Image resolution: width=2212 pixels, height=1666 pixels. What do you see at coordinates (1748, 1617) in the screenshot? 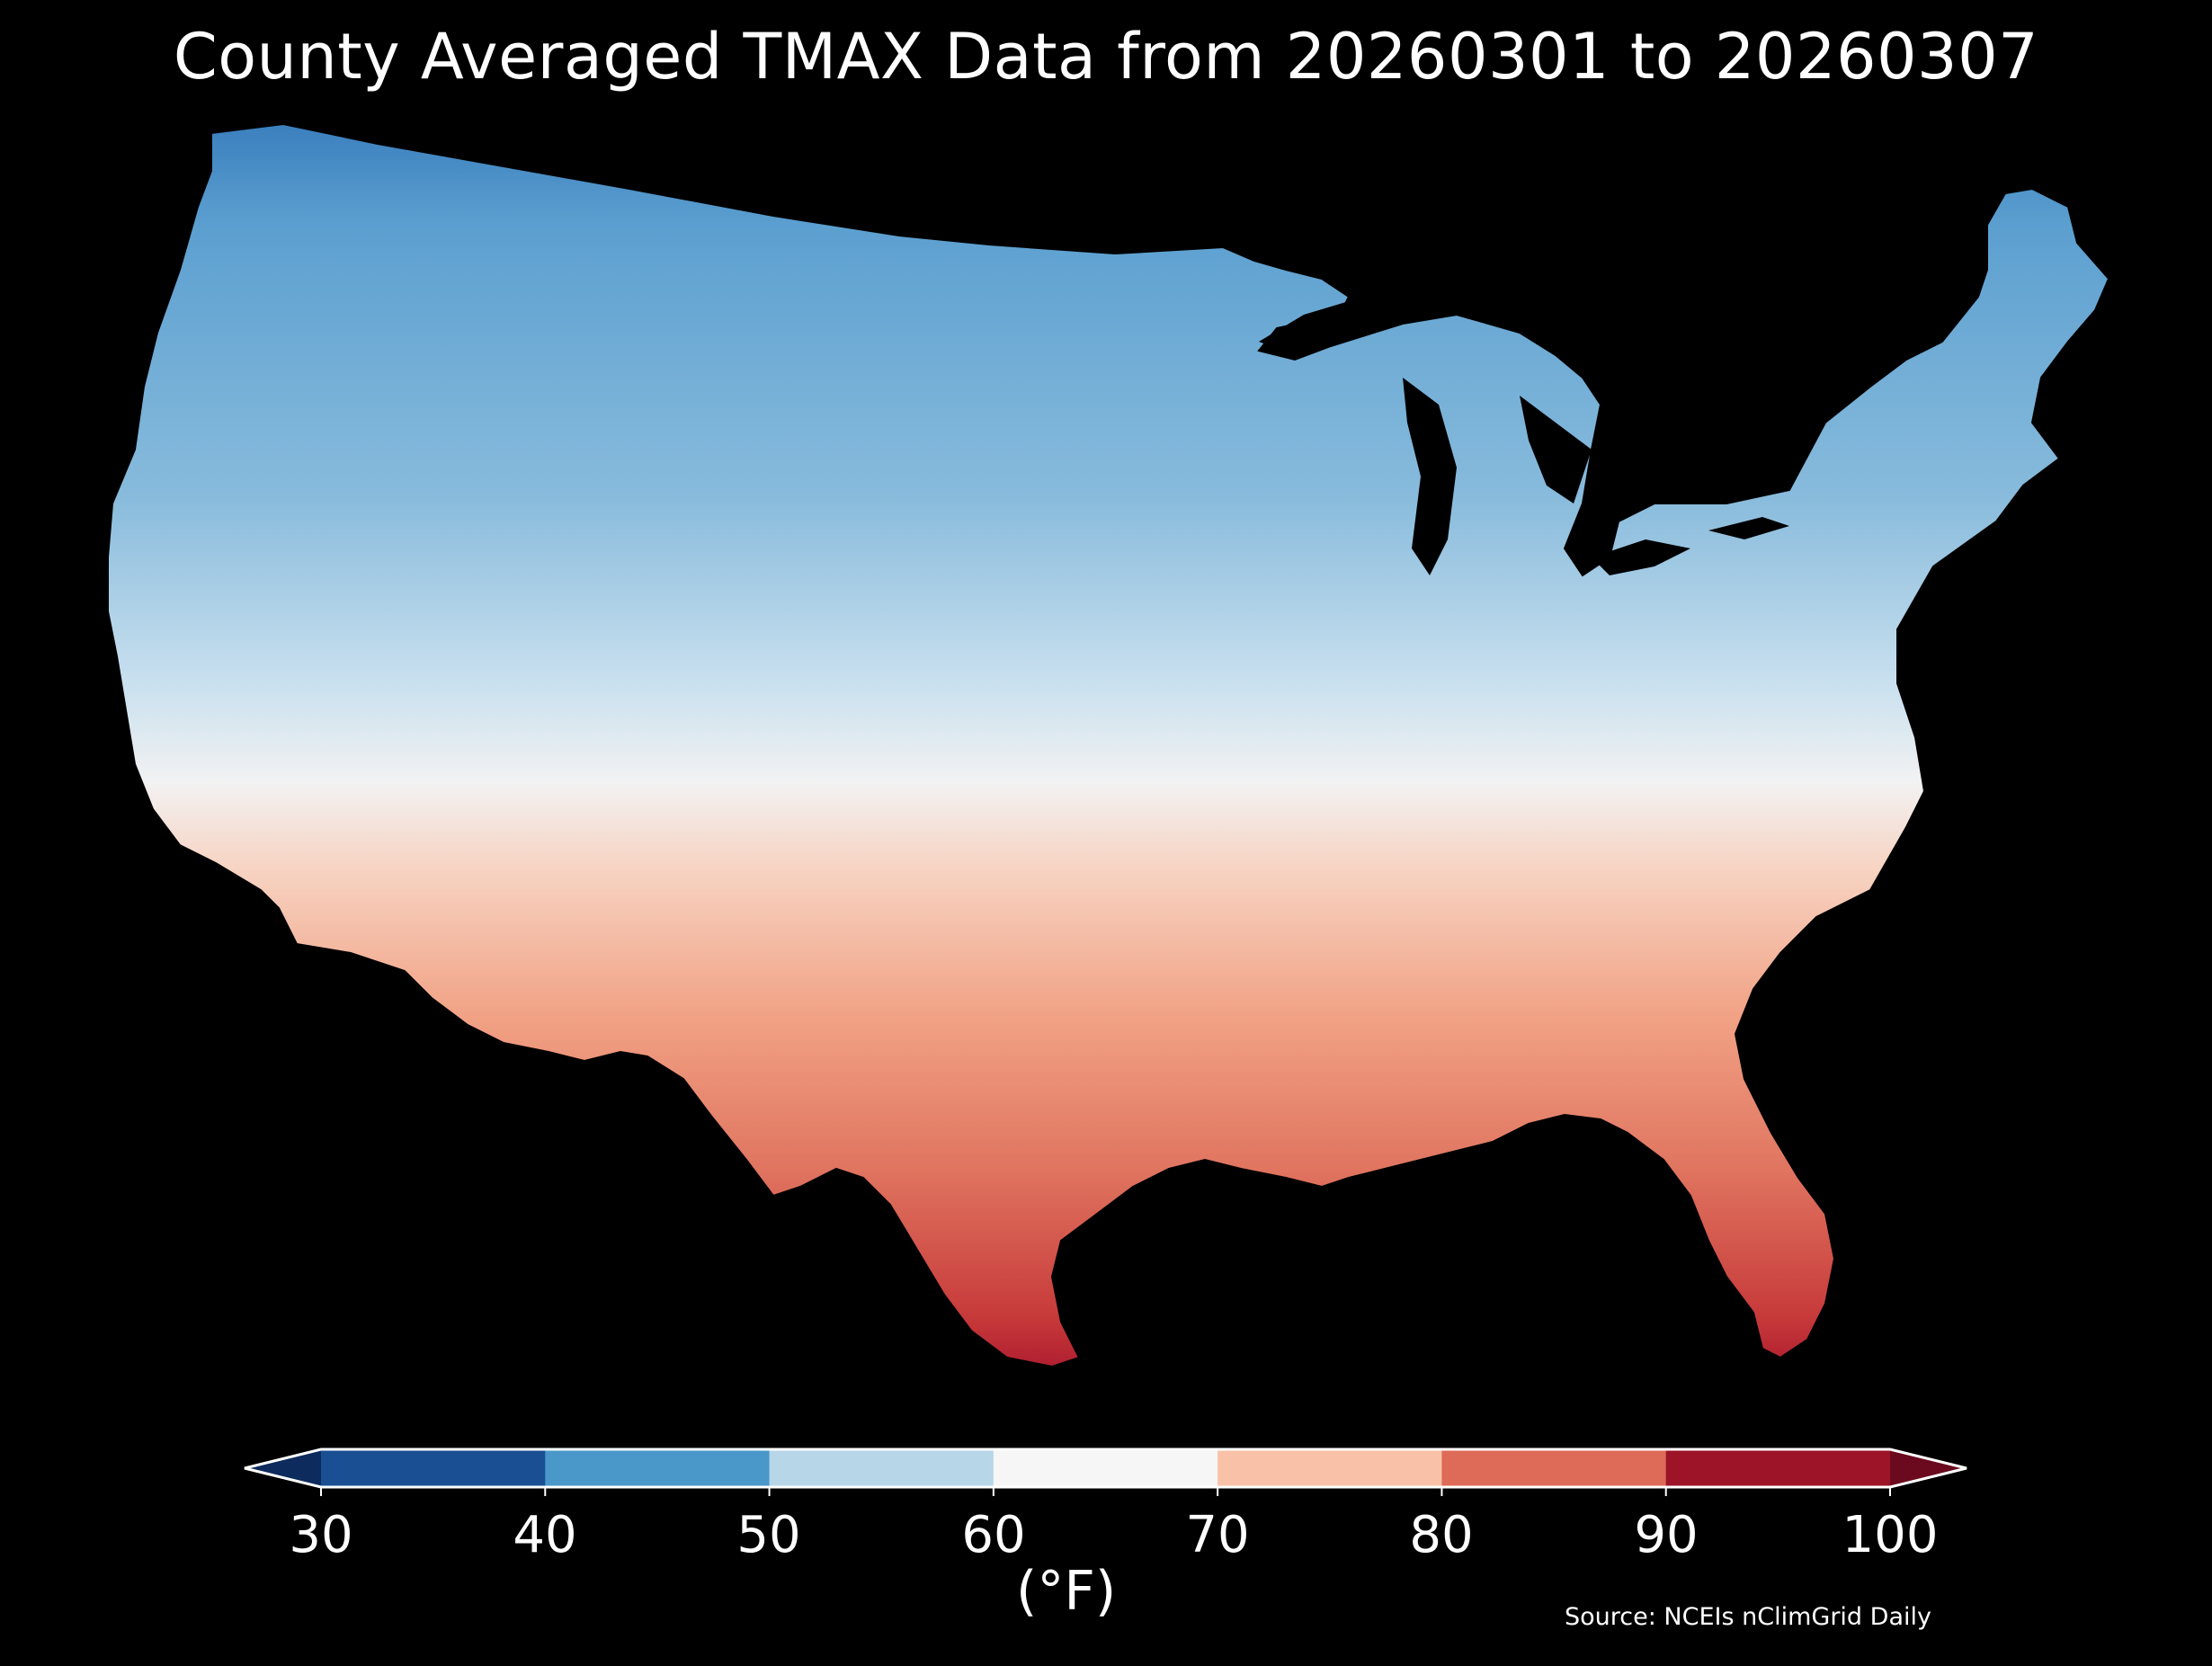
I see `source-label: Source: NCEIs nClimGrid Daily` at bounding box center [1748, 1617].